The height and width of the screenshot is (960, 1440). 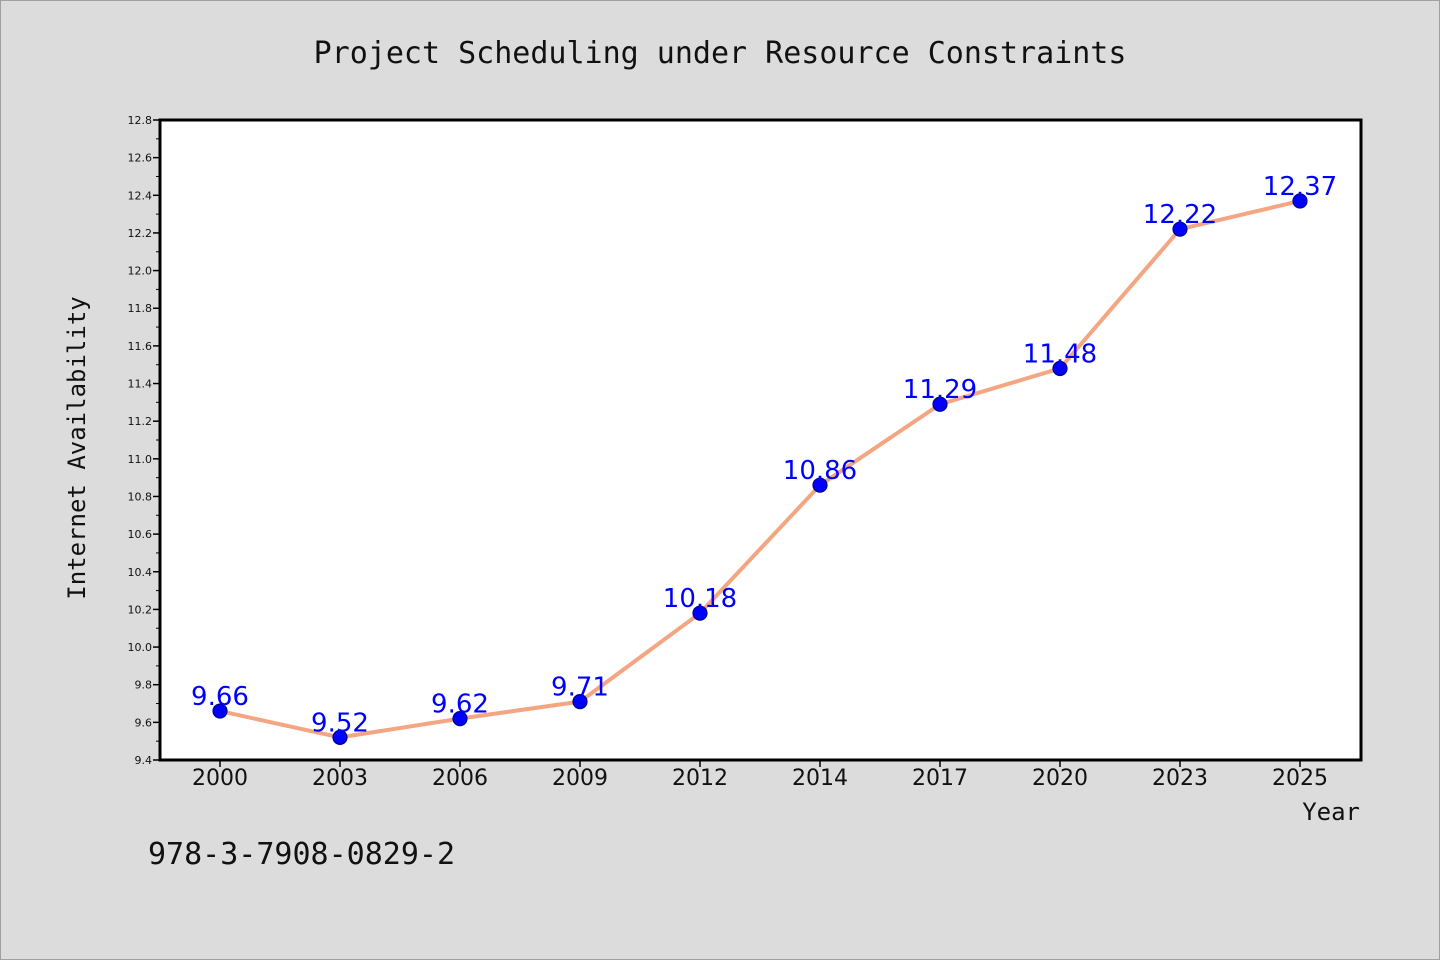 I want to click on y-tick-label: 10.4, so click(x=140, y=572).